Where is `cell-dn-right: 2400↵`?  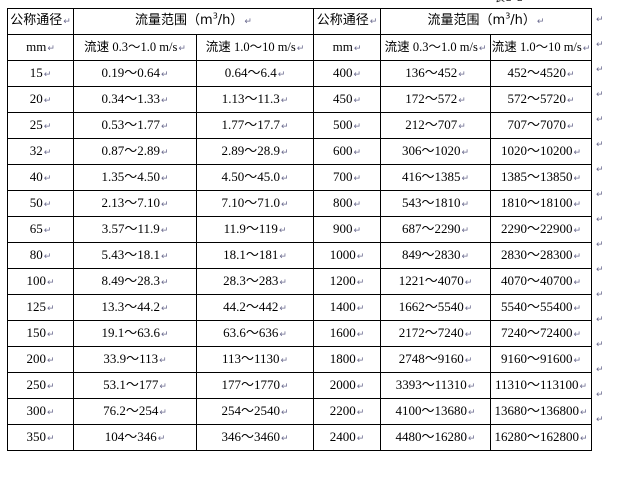
cell-dn-right: 2400↵ is located at coordinates (347, 437).